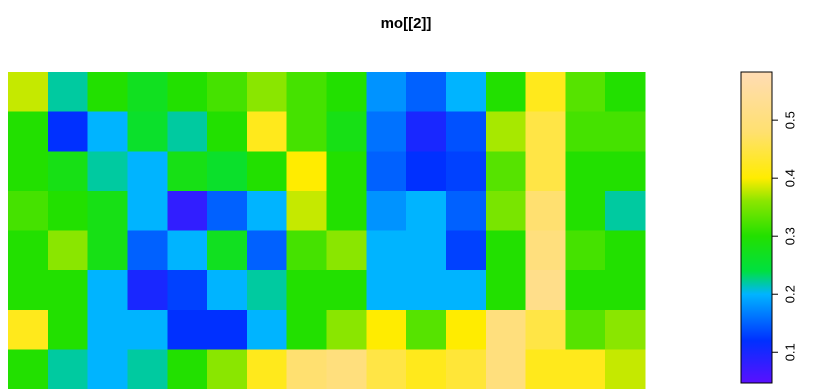  What do you see at coordinates (789, 178) in the screenshot?
I see `colorbar-tick-label: 0.4` at bounding box center [789, 178].